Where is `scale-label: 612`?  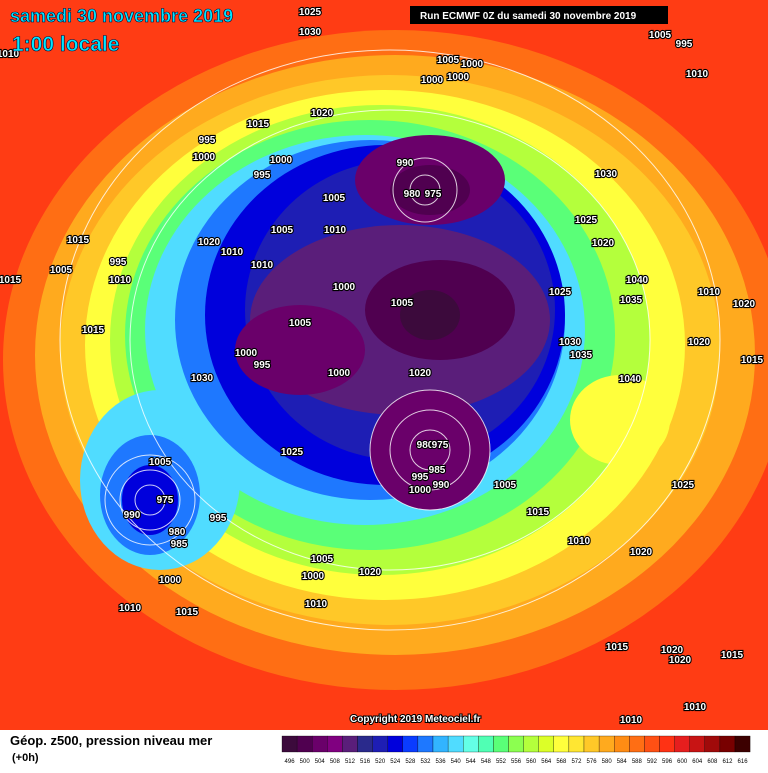
scale-label: 612 is located at coordinates (727, 762).